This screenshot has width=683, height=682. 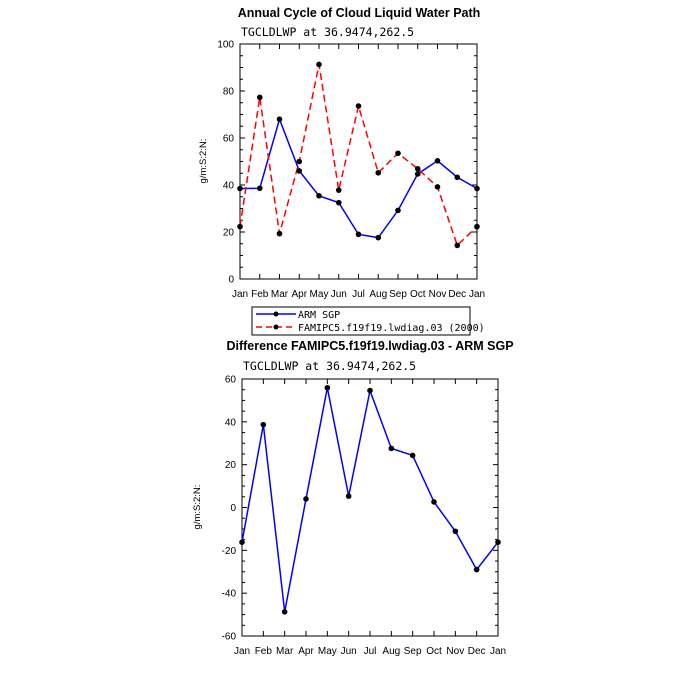 What do you see at coordinates (391, 328) in the screenshot?
I see `legend-label-famipc5: FAMIPC5.f19f19.lwdiag.03 (2000)` at bounding box center [391, 328].